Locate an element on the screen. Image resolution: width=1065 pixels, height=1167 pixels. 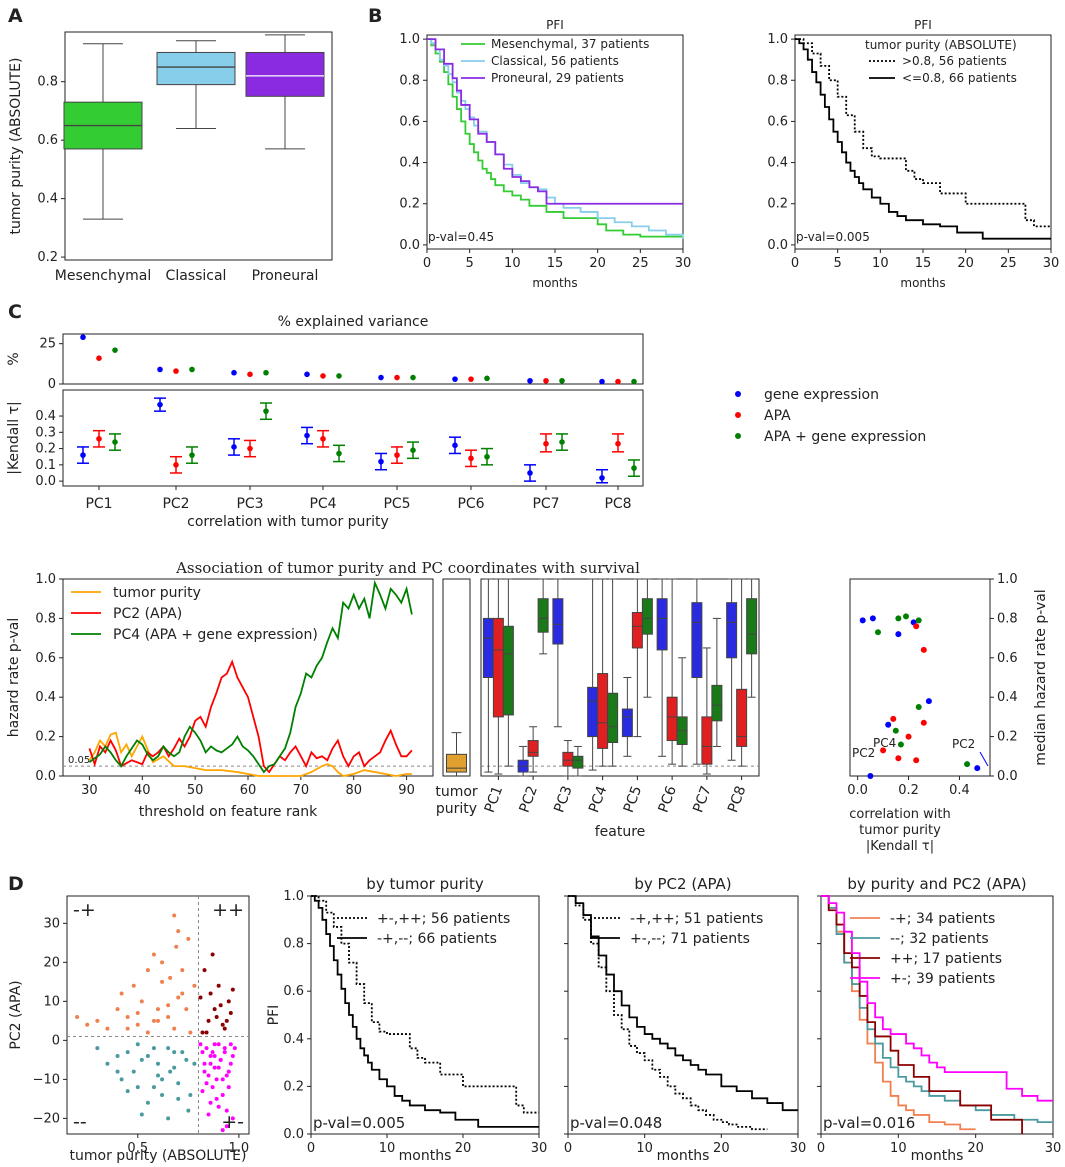
box-tumor-purity is located at coordinates (456, 763).